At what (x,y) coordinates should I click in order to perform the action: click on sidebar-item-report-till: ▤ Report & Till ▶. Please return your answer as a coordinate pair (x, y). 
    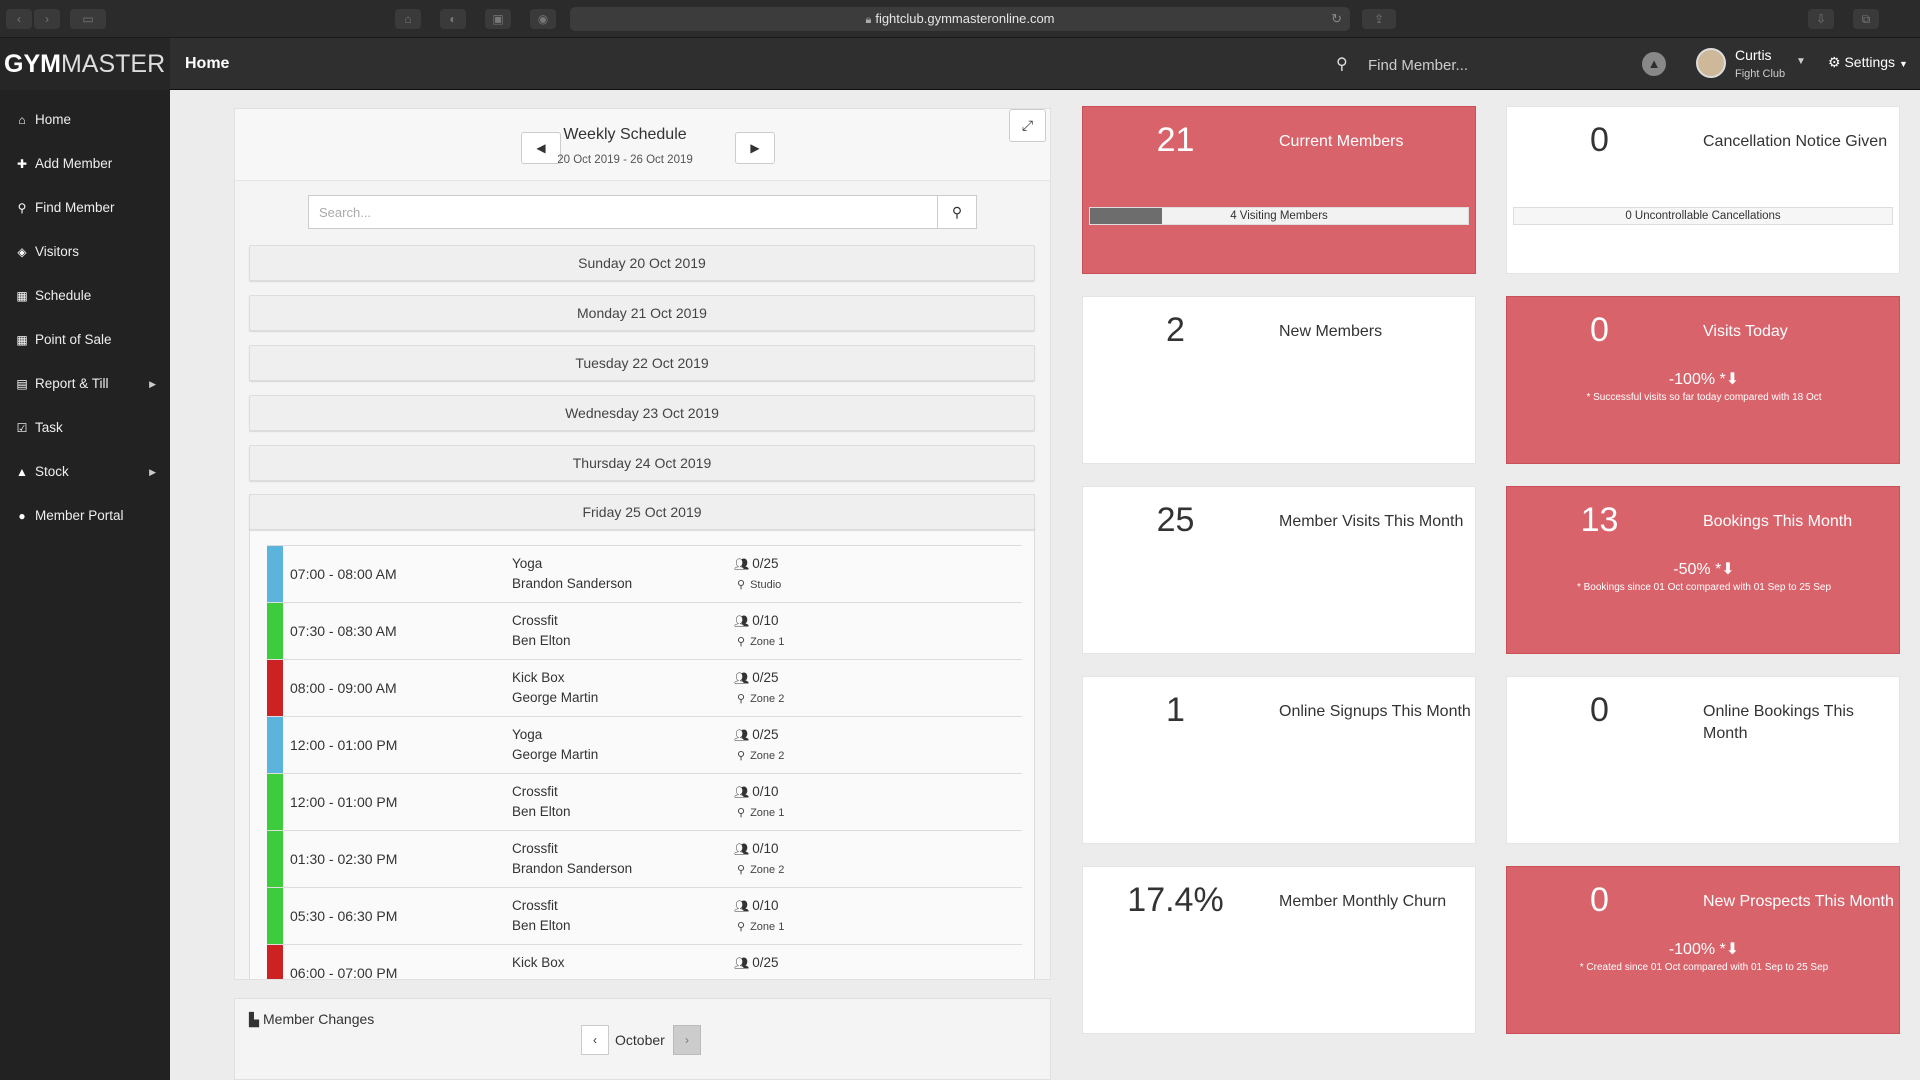
    Looking at the image, I should click on (85, 384).